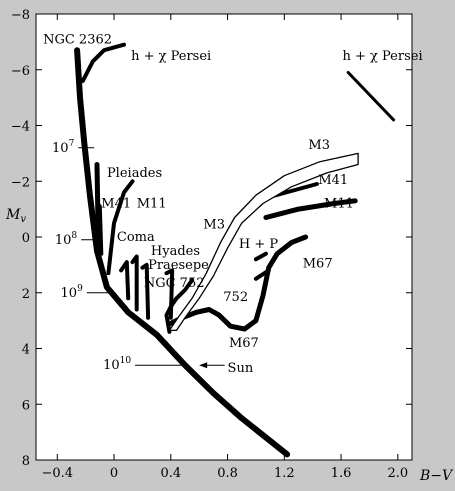 This screenshot has height=491, width=455. I want to click on age-mark-label: 1010, so click(117, 364).